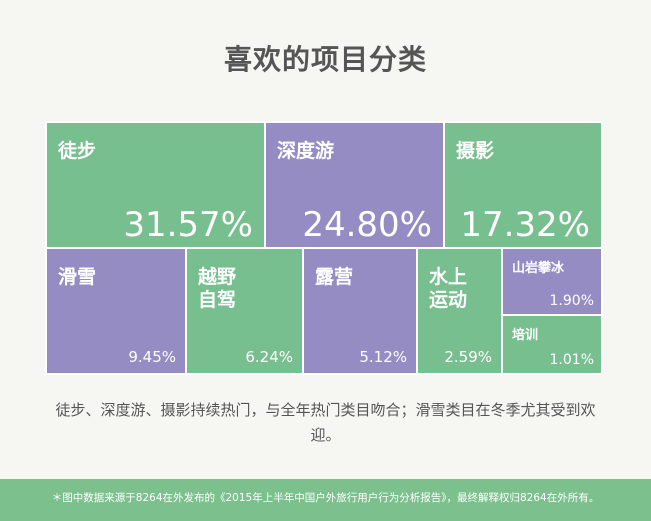  What do you see at coordinates (538, 268) in the screenshot?
I see `tile-8-label: 山岩攀冰` at bounding box center [538, 268].